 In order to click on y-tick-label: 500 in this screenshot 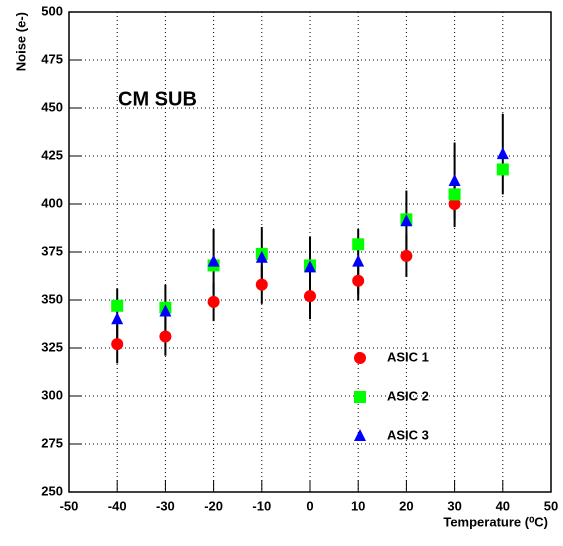, I will do `click(52, 10)`.